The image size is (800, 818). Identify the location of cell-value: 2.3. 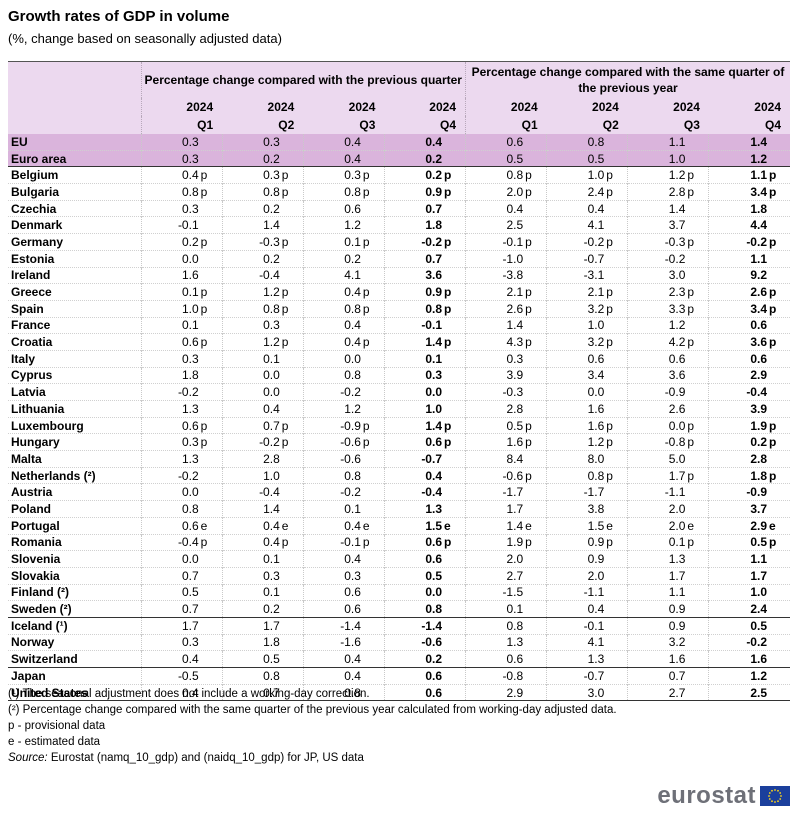
(677, 292).